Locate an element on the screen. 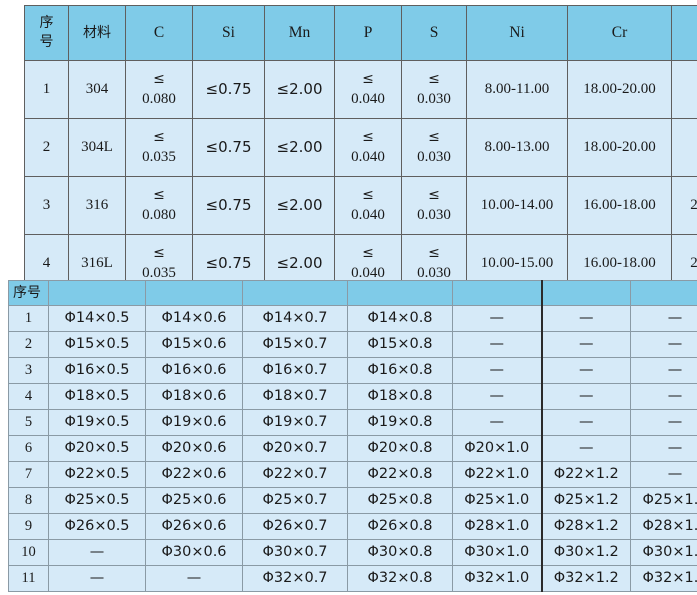 This screenshot has height=595, width=697. composition-table-head: 序 号 材料 C Si Mn P S Ni Cr Mo is located at coordinates (360, 33).